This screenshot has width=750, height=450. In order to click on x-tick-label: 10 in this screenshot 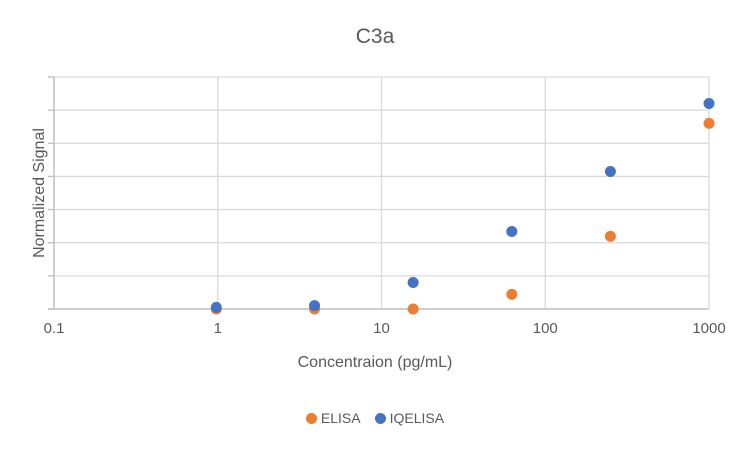, I will do `click(381, 328)`.